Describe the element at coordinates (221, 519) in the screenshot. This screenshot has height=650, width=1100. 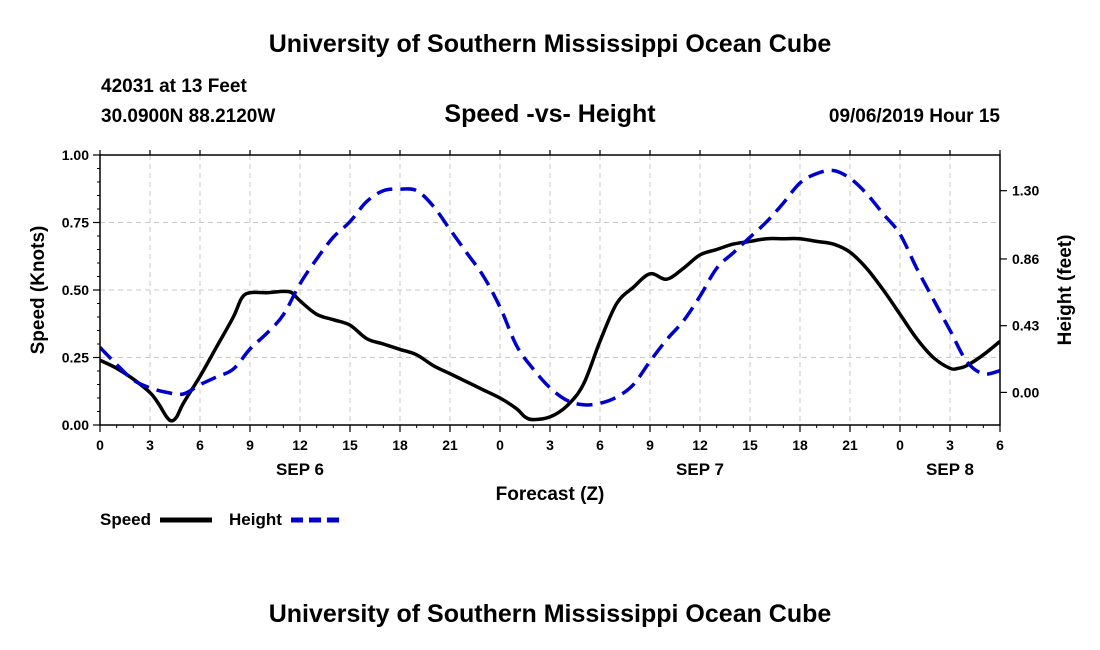
I see `legend: Speed Height` at that location.